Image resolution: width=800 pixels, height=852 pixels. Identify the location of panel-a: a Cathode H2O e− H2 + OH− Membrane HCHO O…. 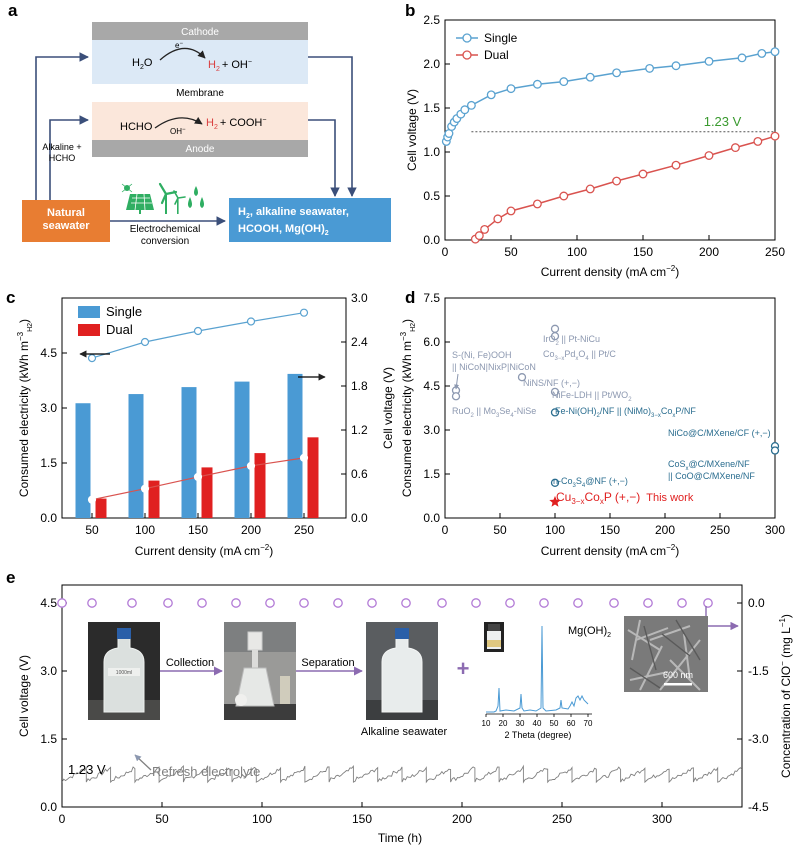
(199, 124).